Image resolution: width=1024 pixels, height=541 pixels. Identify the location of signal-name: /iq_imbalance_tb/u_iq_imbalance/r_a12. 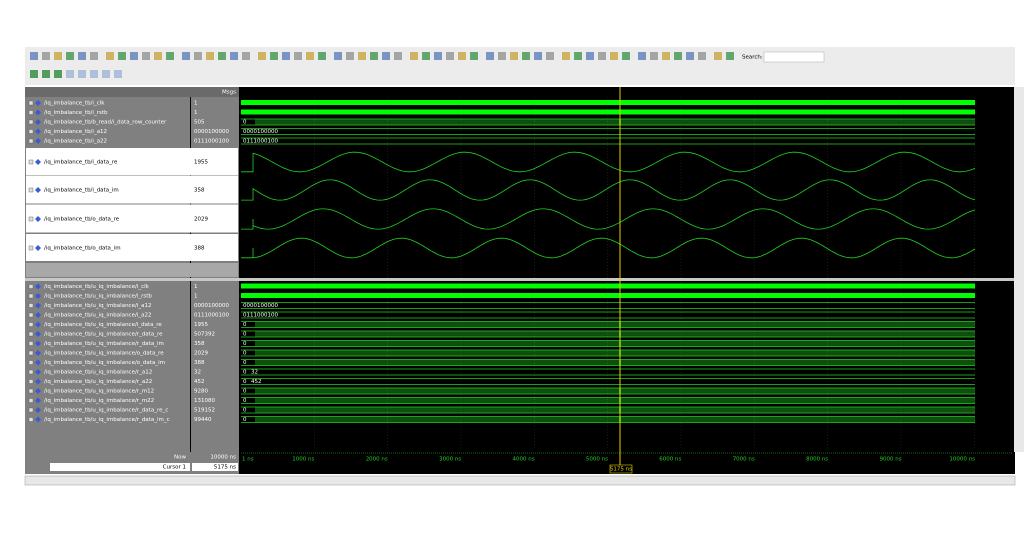
(98, 373).